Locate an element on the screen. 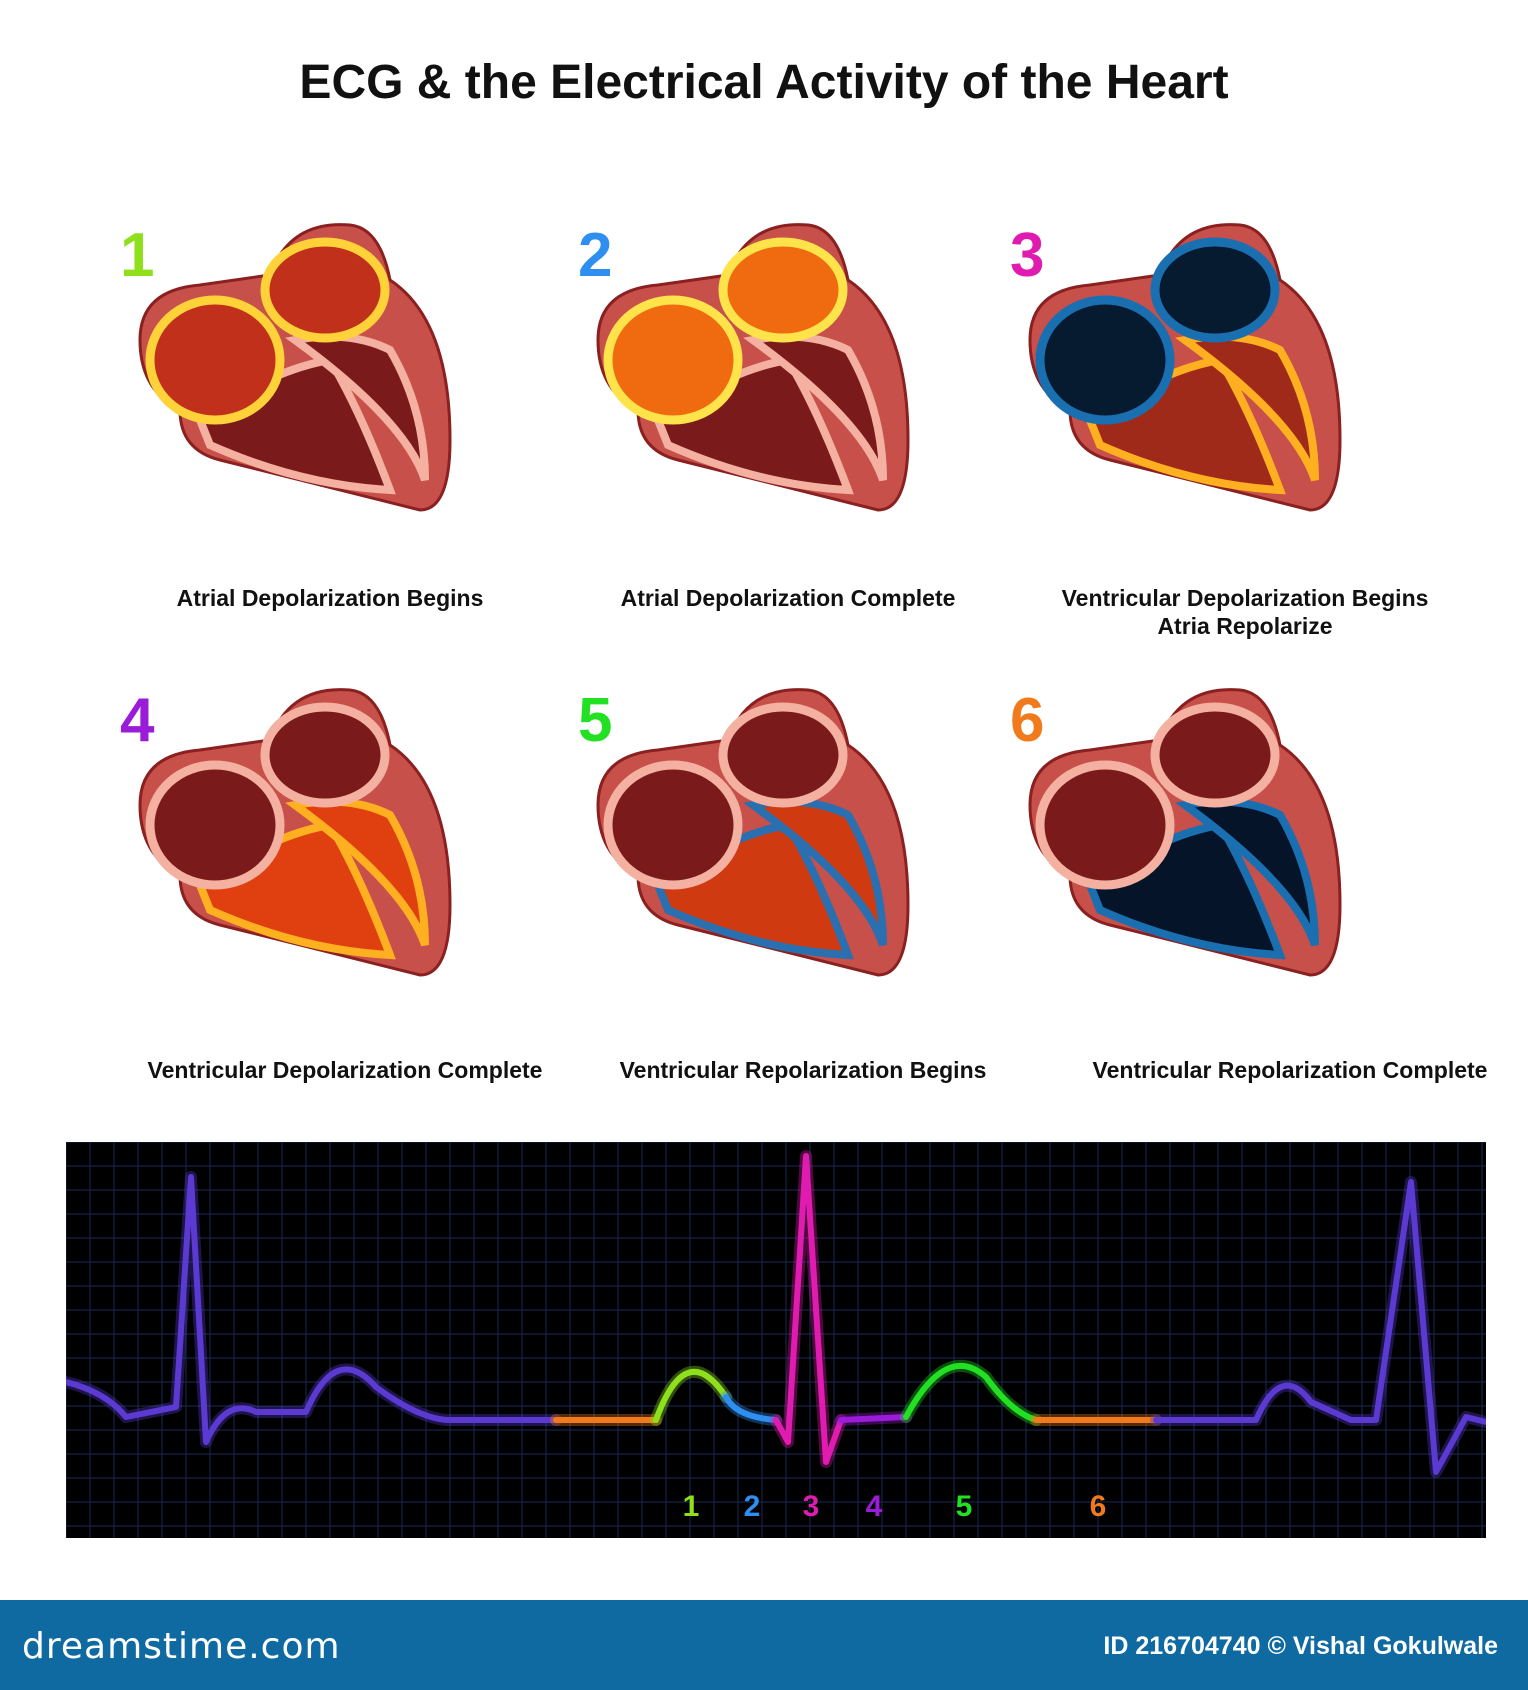 The height and width of the screenshot is (1690, 1528). stage-caption-2: Atrial Depolarization Complete is located at coordinates (788, 598).